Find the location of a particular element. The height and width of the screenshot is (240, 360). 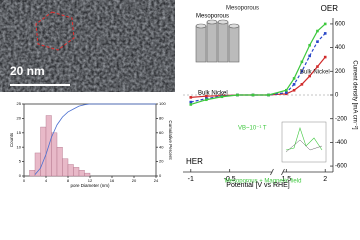

y-tick-label: 20 is located at coordinates (19, 117).